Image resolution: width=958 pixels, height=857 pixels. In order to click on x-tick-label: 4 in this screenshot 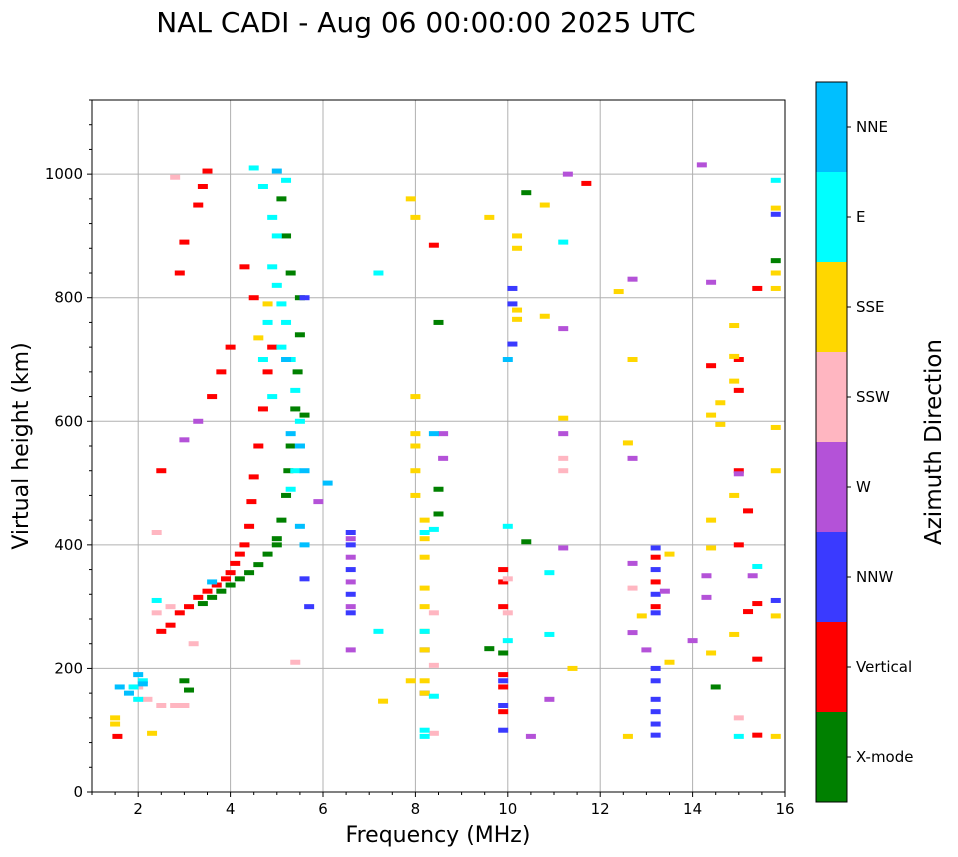, I will do `click(231, 809)`.